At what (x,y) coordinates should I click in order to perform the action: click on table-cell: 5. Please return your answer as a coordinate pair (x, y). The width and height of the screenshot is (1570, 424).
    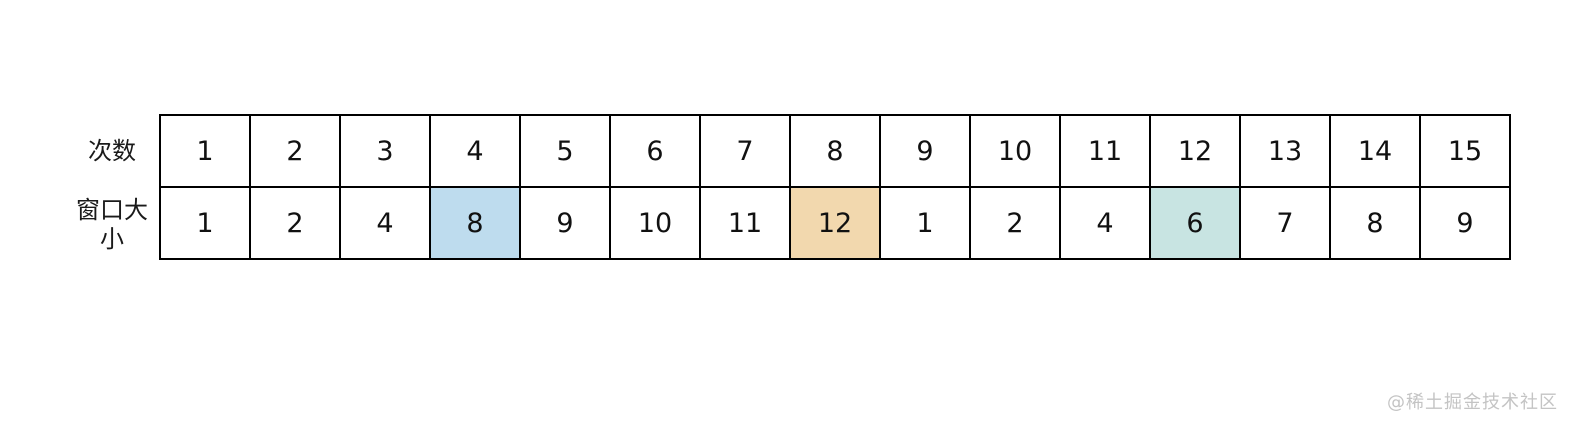
    Looking at the image, I should click on (565, 151).